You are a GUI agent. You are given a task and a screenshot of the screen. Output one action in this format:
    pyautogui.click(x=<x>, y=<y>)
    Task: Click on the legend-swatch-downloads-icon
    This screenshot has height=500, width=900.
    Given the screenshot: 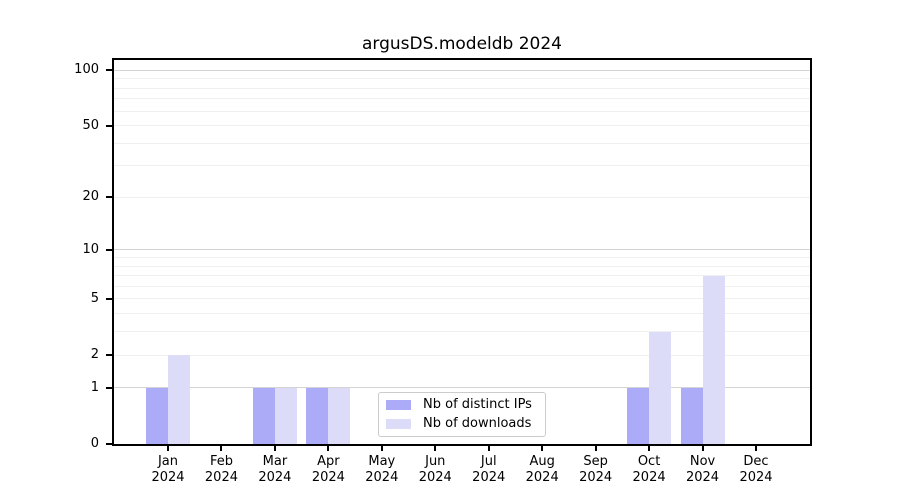 What is the action you would take?
    pyautogui.click(x=398, y=424)
    